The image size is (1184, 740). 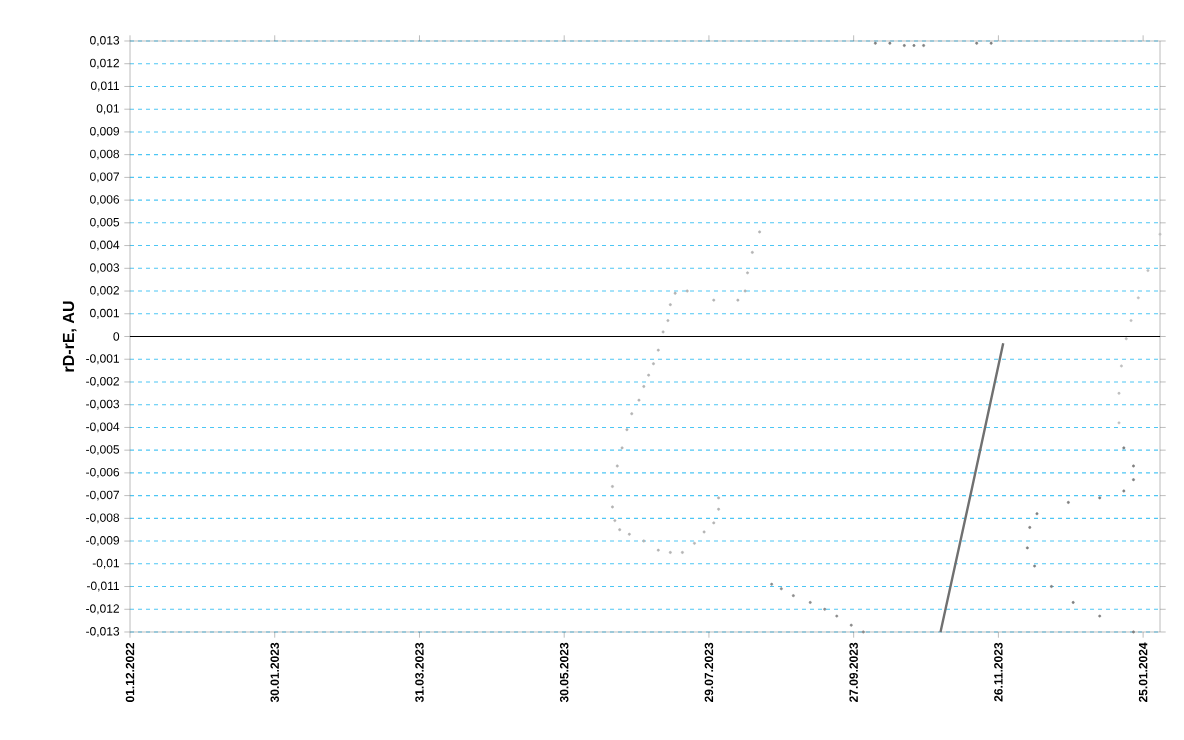 What do you see at coordinates (105, 200) in the screenshot?
I see `y-tick-label: 0,006` at bounding box center [105, 200].